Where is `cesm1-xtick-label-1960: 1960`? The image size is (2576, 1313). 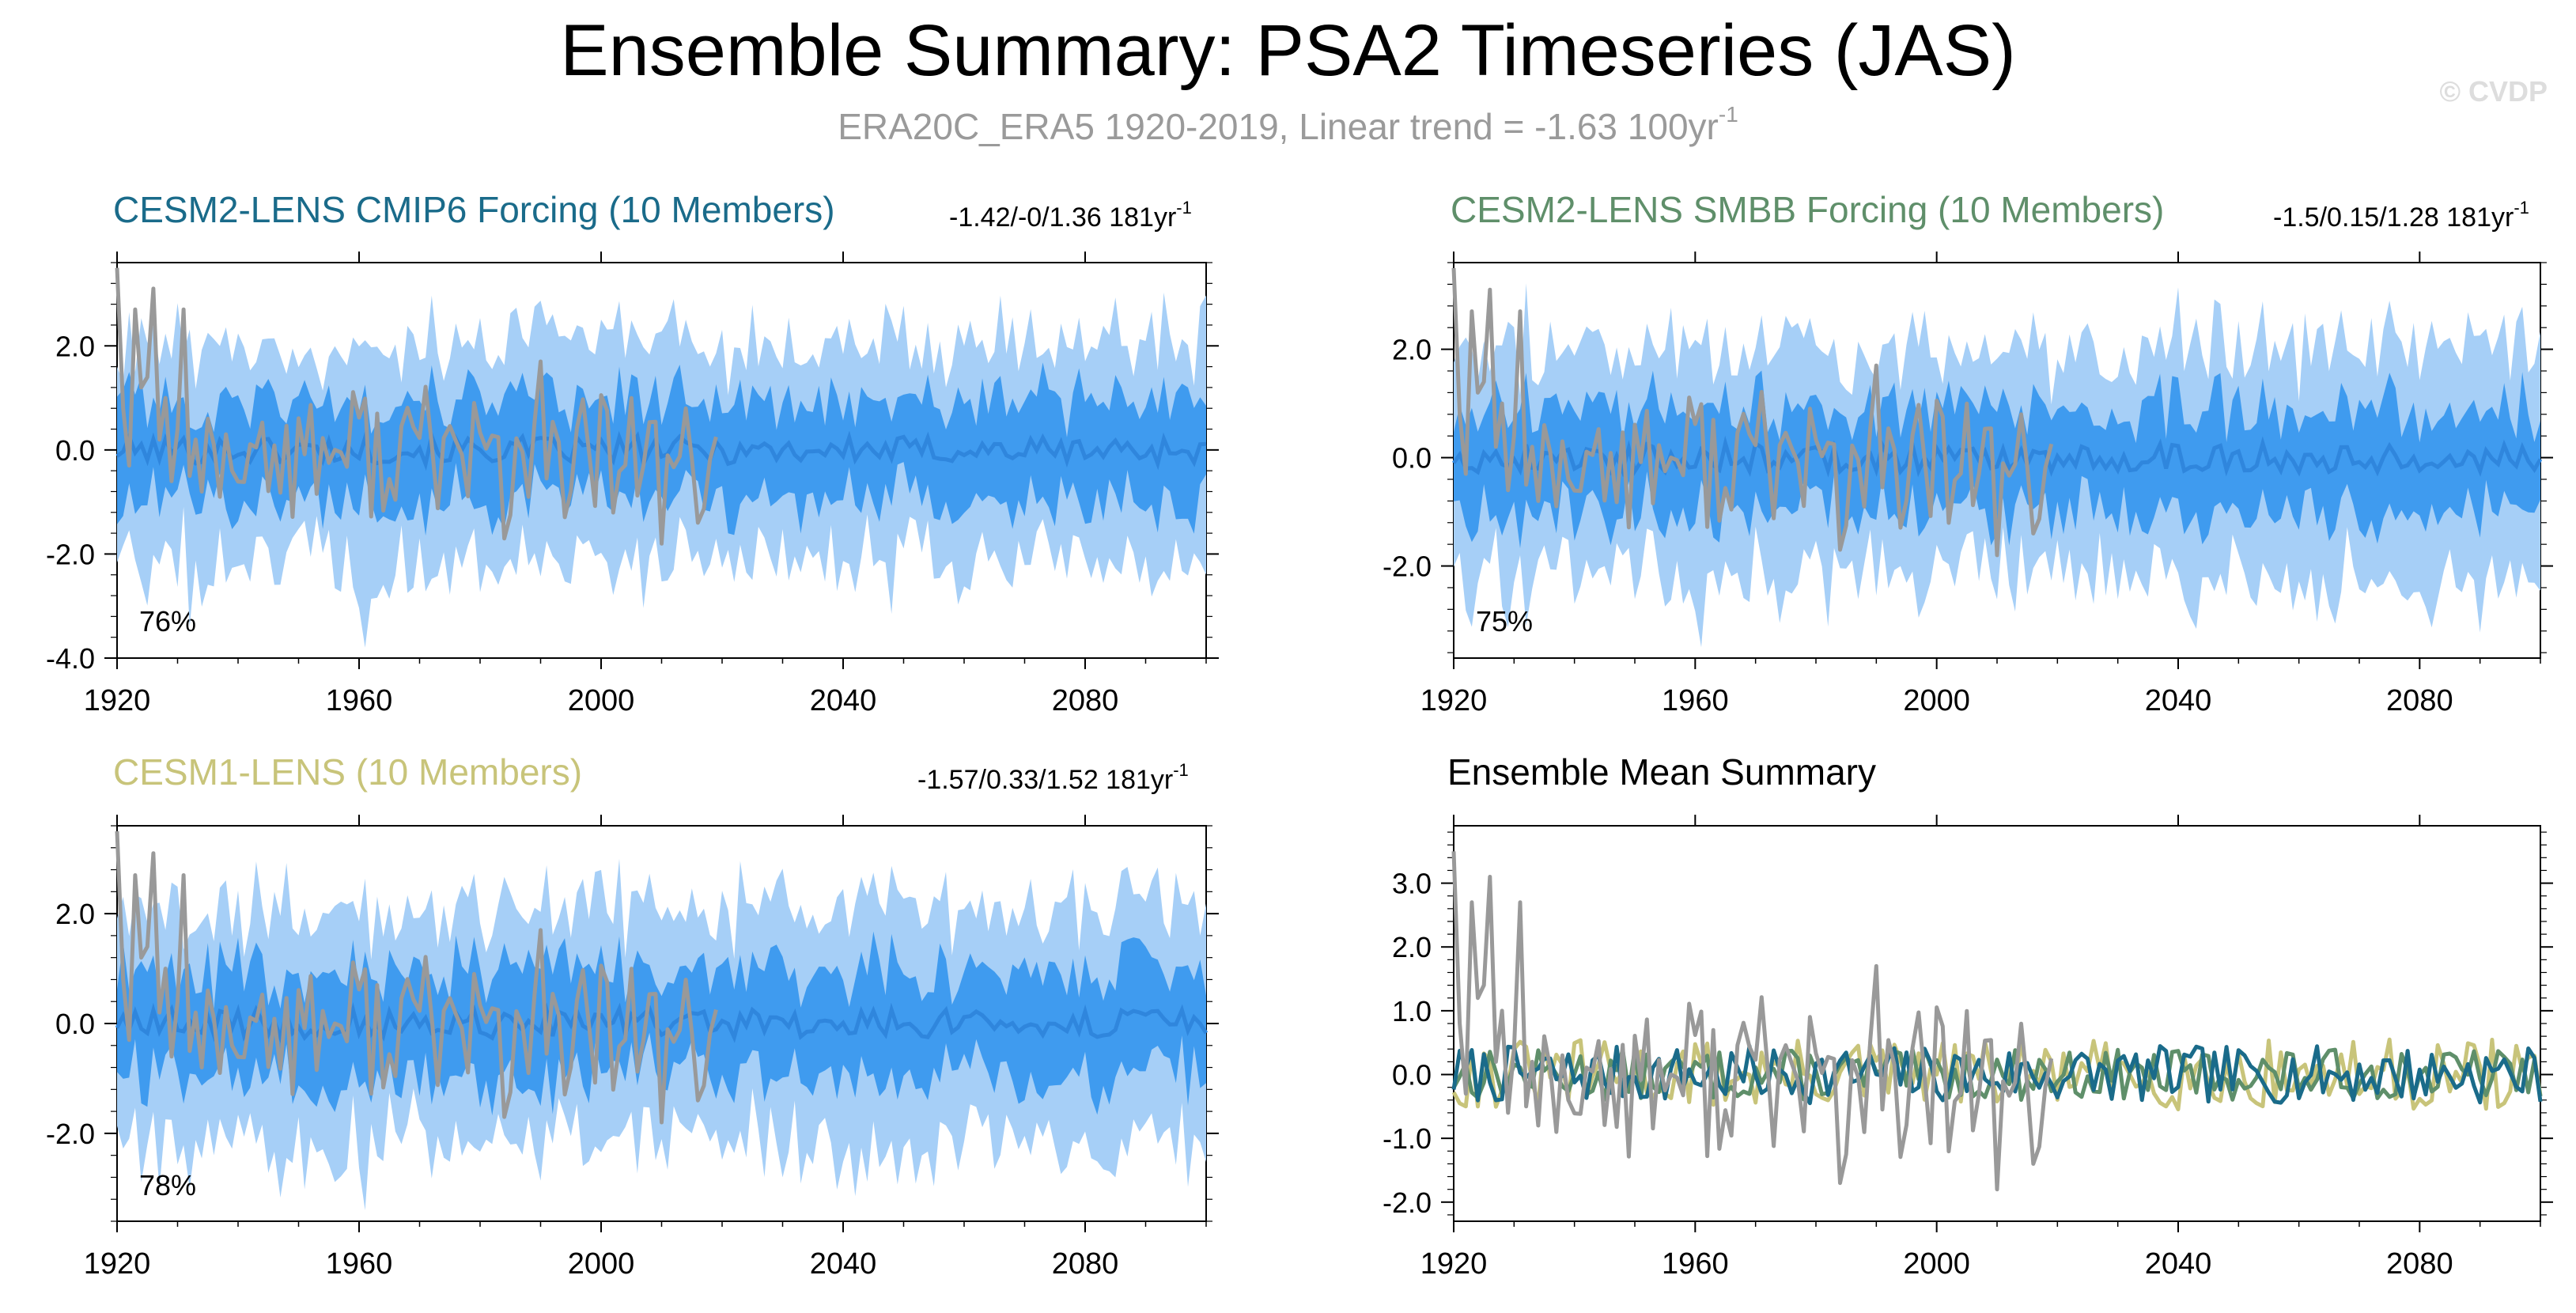
cesm1-xtick-label-1960: 1960 is located at coordinates (360, 1264).